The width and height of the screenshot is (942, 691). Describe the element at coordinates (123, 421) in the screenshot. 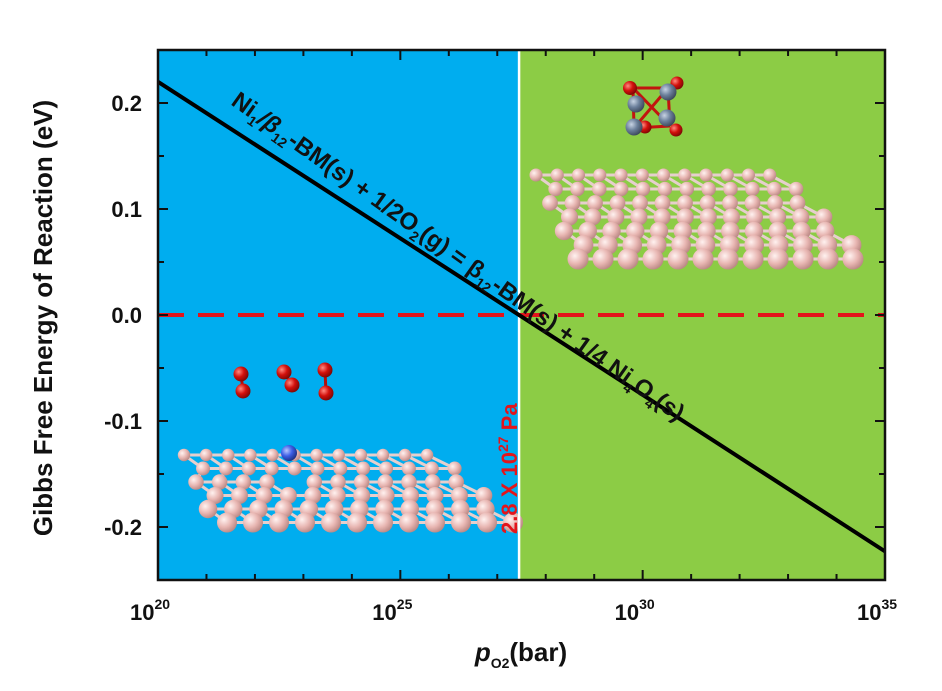

I see `y-tick-label: -0.1` at that location.